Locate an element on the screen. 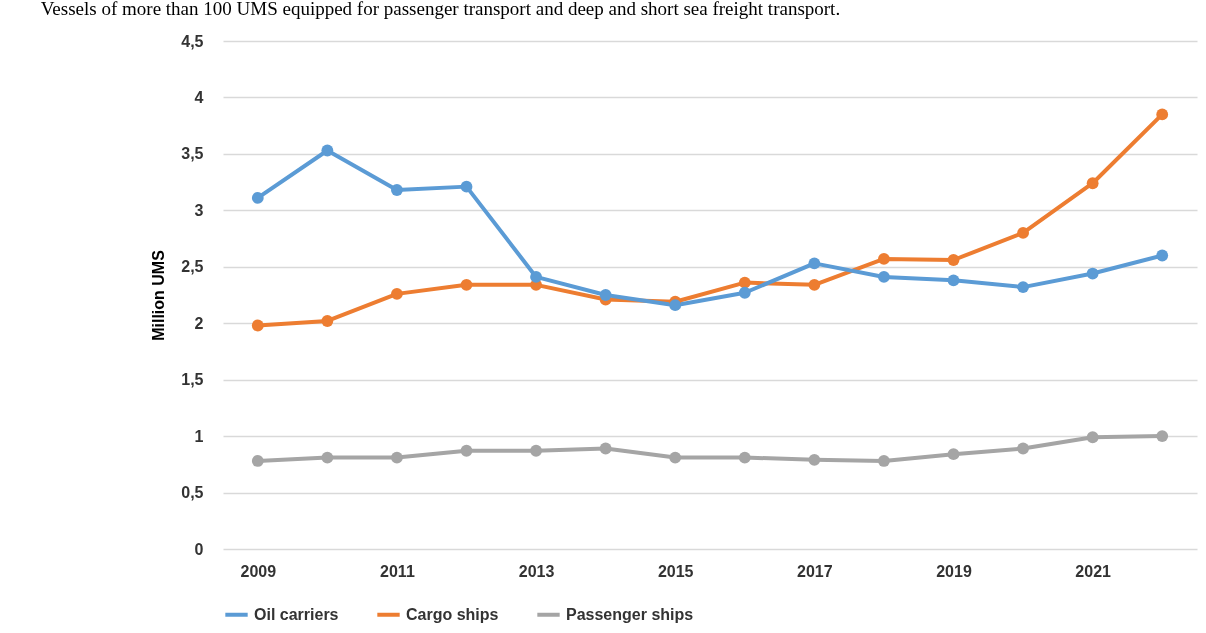 The image size is (1206, 633). y-tick-label: 3 is located at coordinates (199, 210).